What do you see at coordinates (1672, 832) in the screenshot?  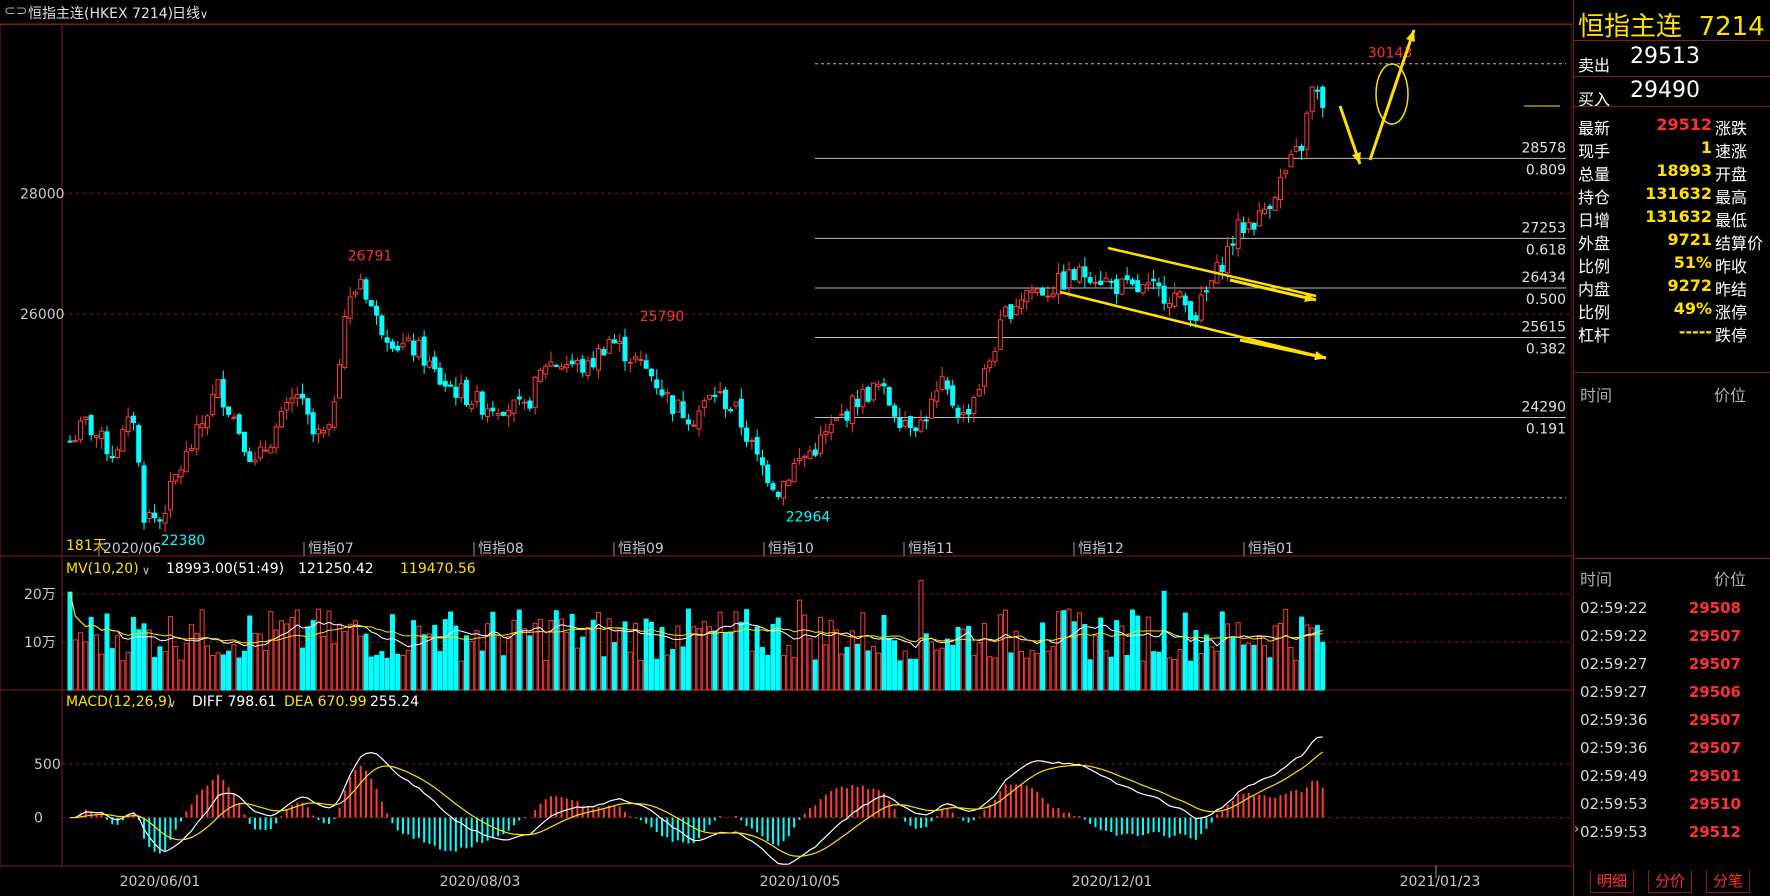 I see `tick-row: 02:59:53 29512` at bounding box center [1672, 832].